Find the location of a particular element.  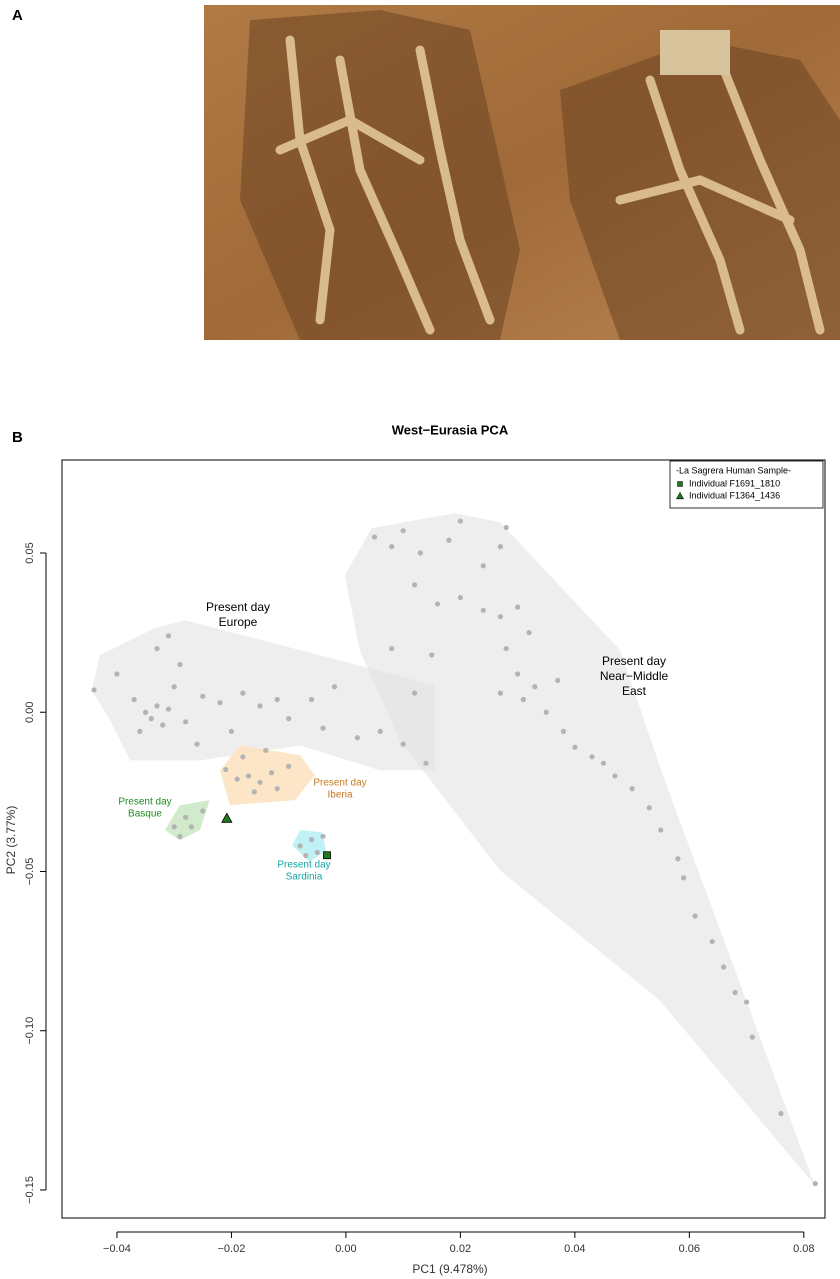

panel-label: A is located at coordinates (17, 15).